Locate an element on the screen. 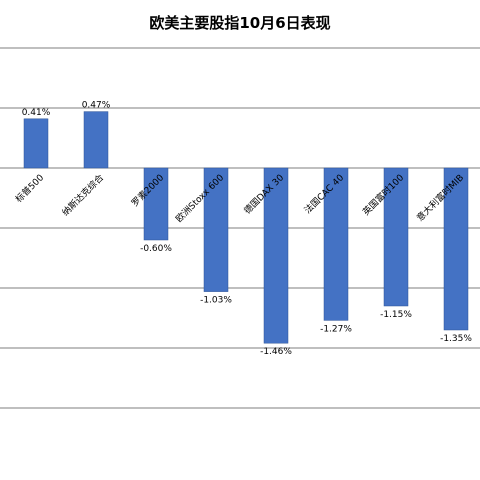 This screenshot has height=480, width=480. data-label: -0.60% is located at coordinates (156, 249).